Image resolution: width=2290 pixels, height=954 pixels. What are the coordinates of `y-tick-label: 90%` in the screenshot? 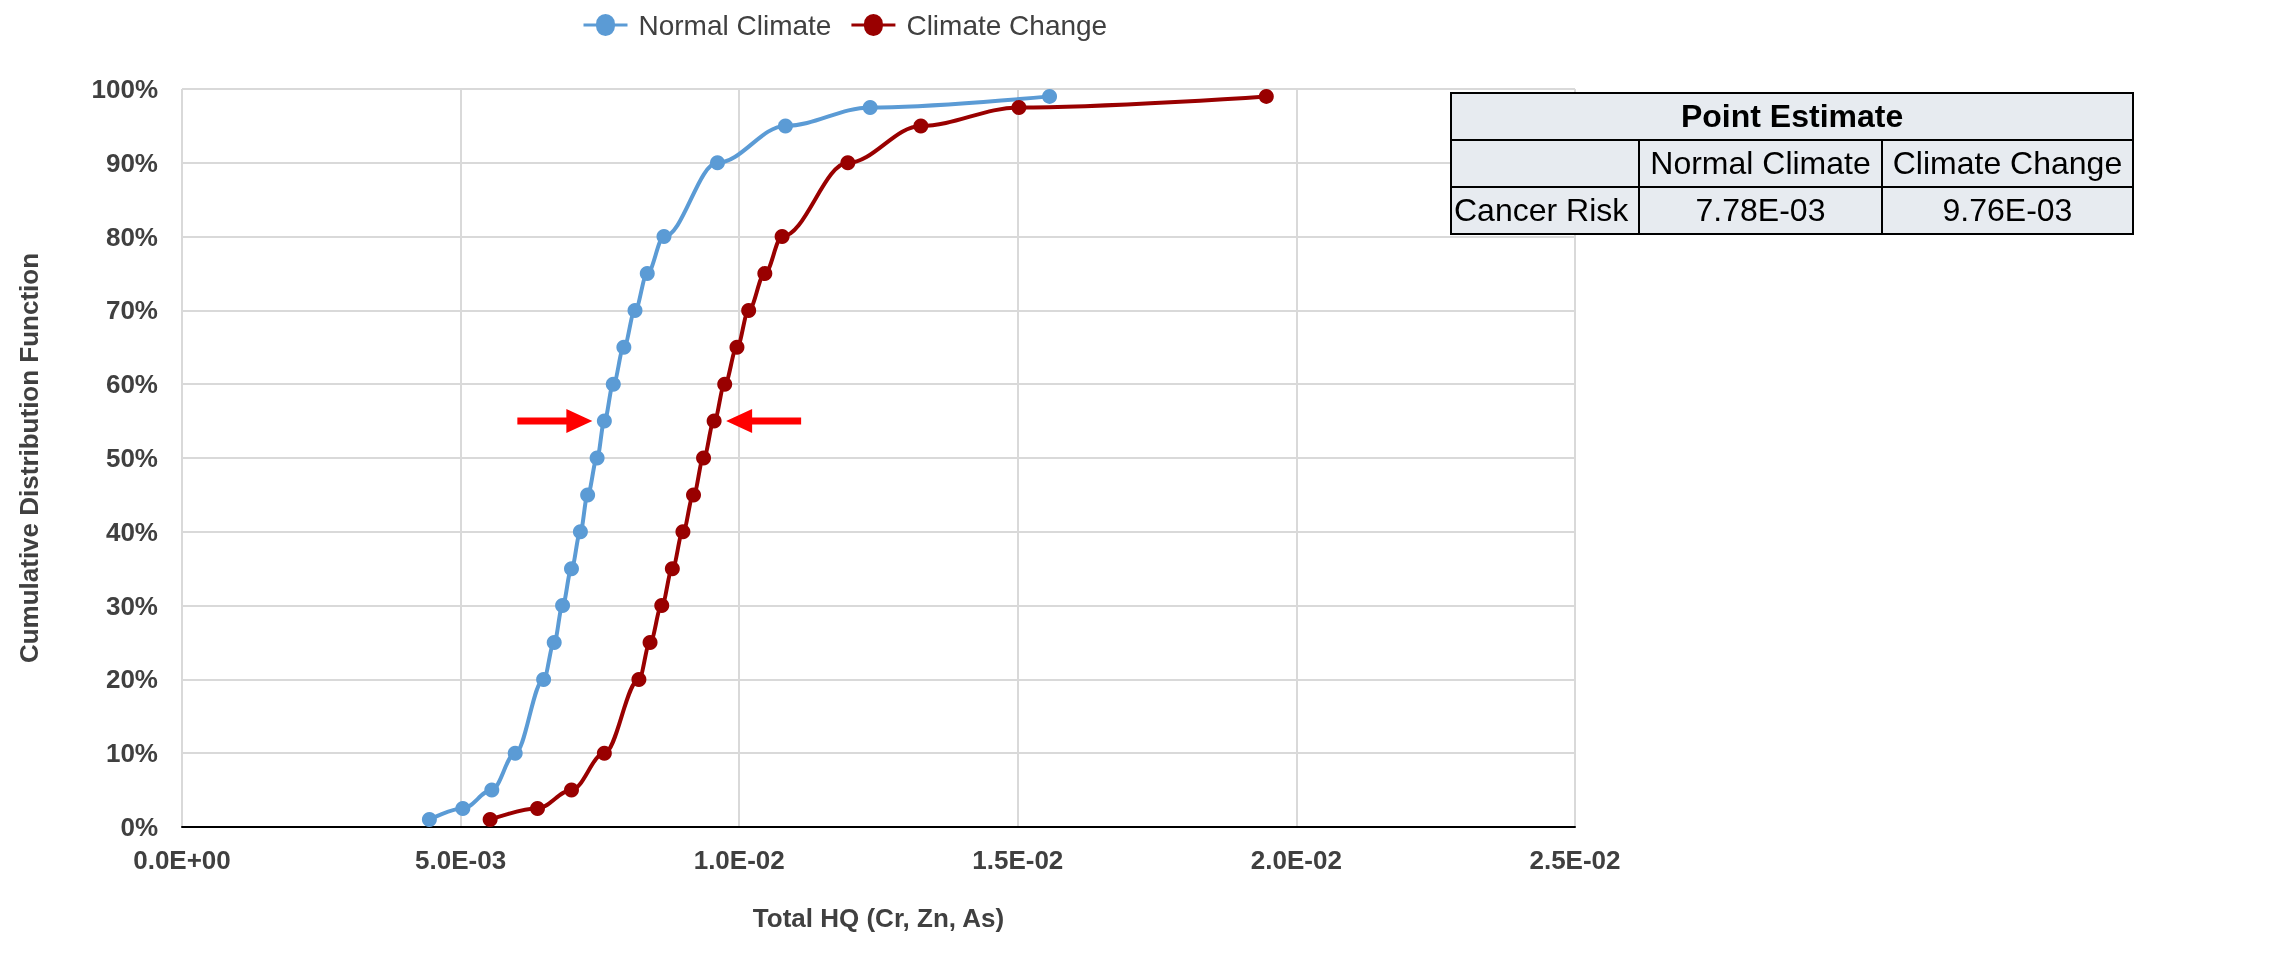 It's located at (131, 162).